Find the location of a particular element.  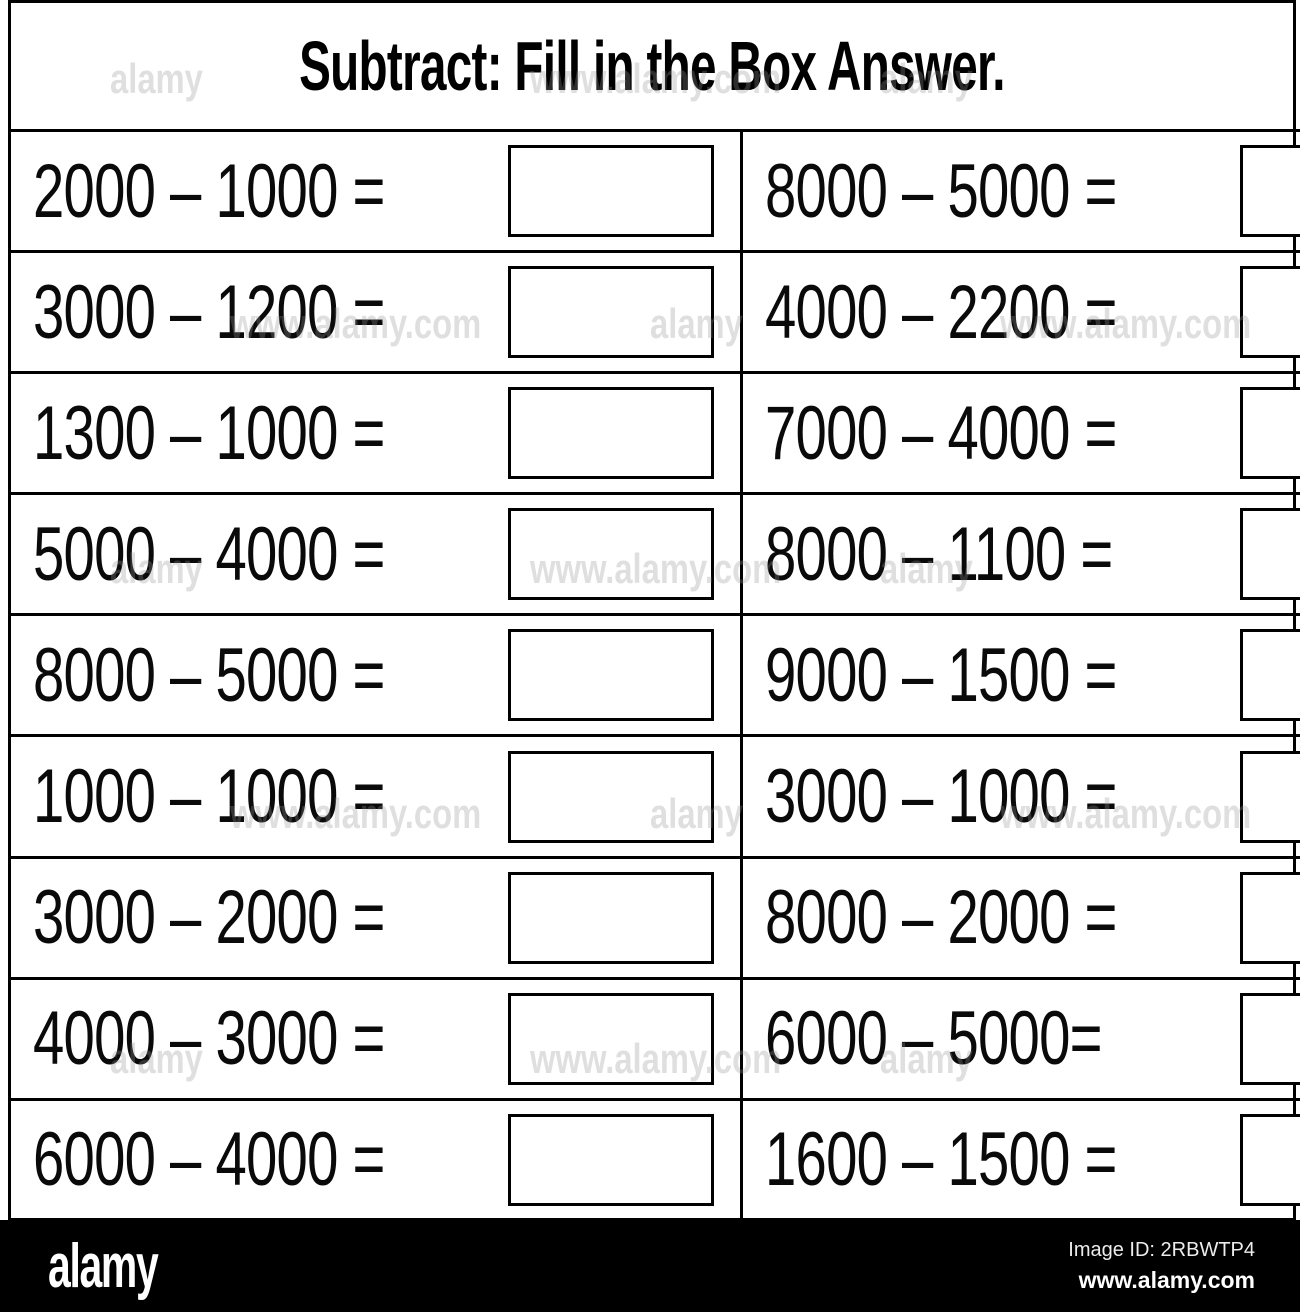

problem-cell: 1600 – 1500 = is located at coordinates (1020, 1158).